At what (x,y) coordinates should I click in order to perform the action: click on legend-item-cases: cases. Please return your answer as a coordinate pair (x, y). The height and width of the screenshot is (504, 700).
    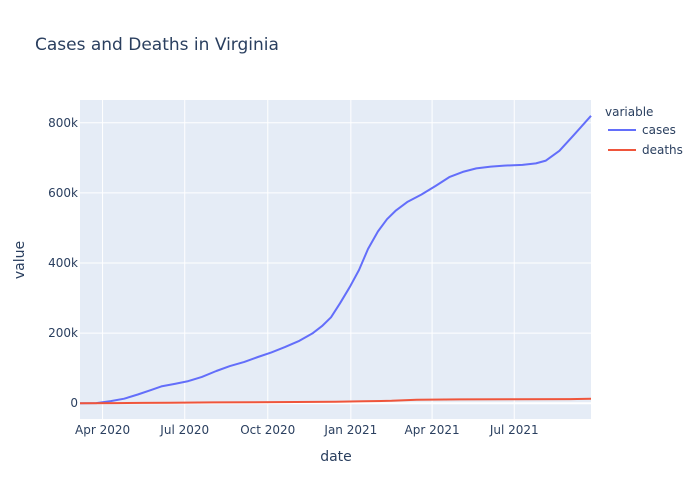
    Looking at the image, I should click on (642, 130).